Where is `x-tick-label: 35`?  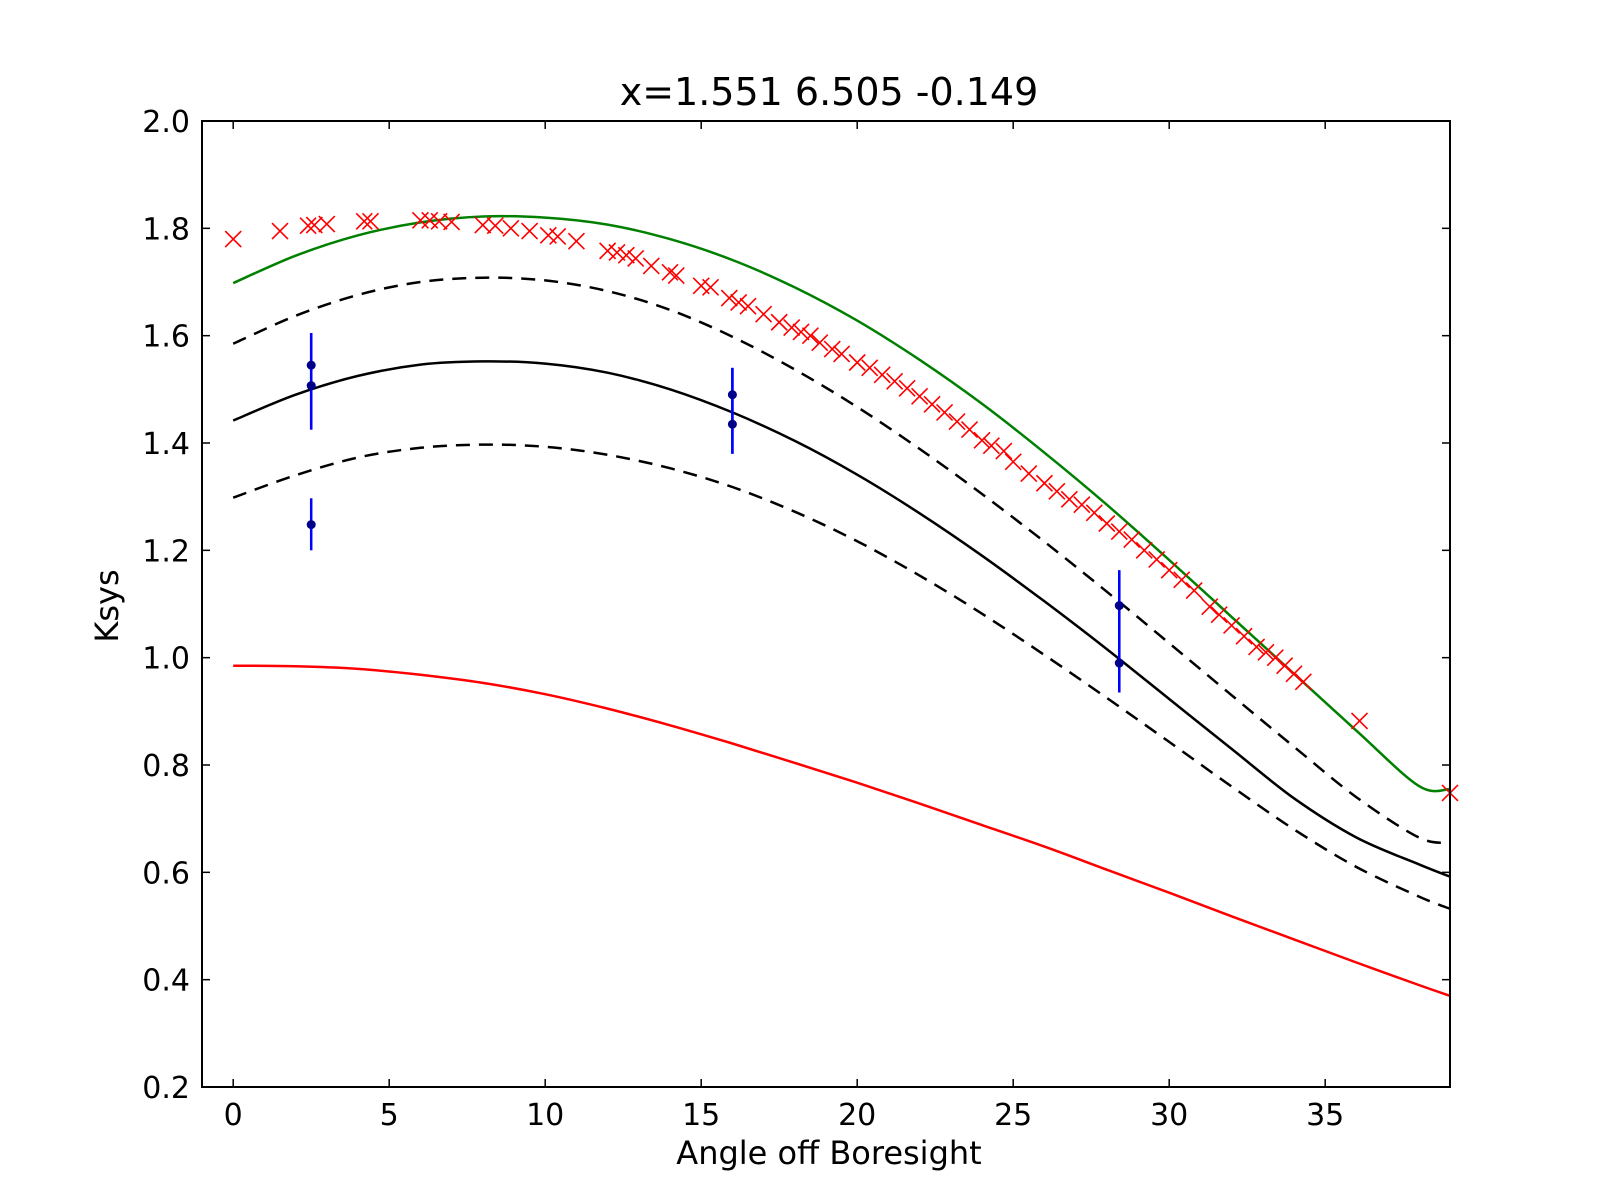 x-tick-label: 35 is located at coordinates (1325, 1115).